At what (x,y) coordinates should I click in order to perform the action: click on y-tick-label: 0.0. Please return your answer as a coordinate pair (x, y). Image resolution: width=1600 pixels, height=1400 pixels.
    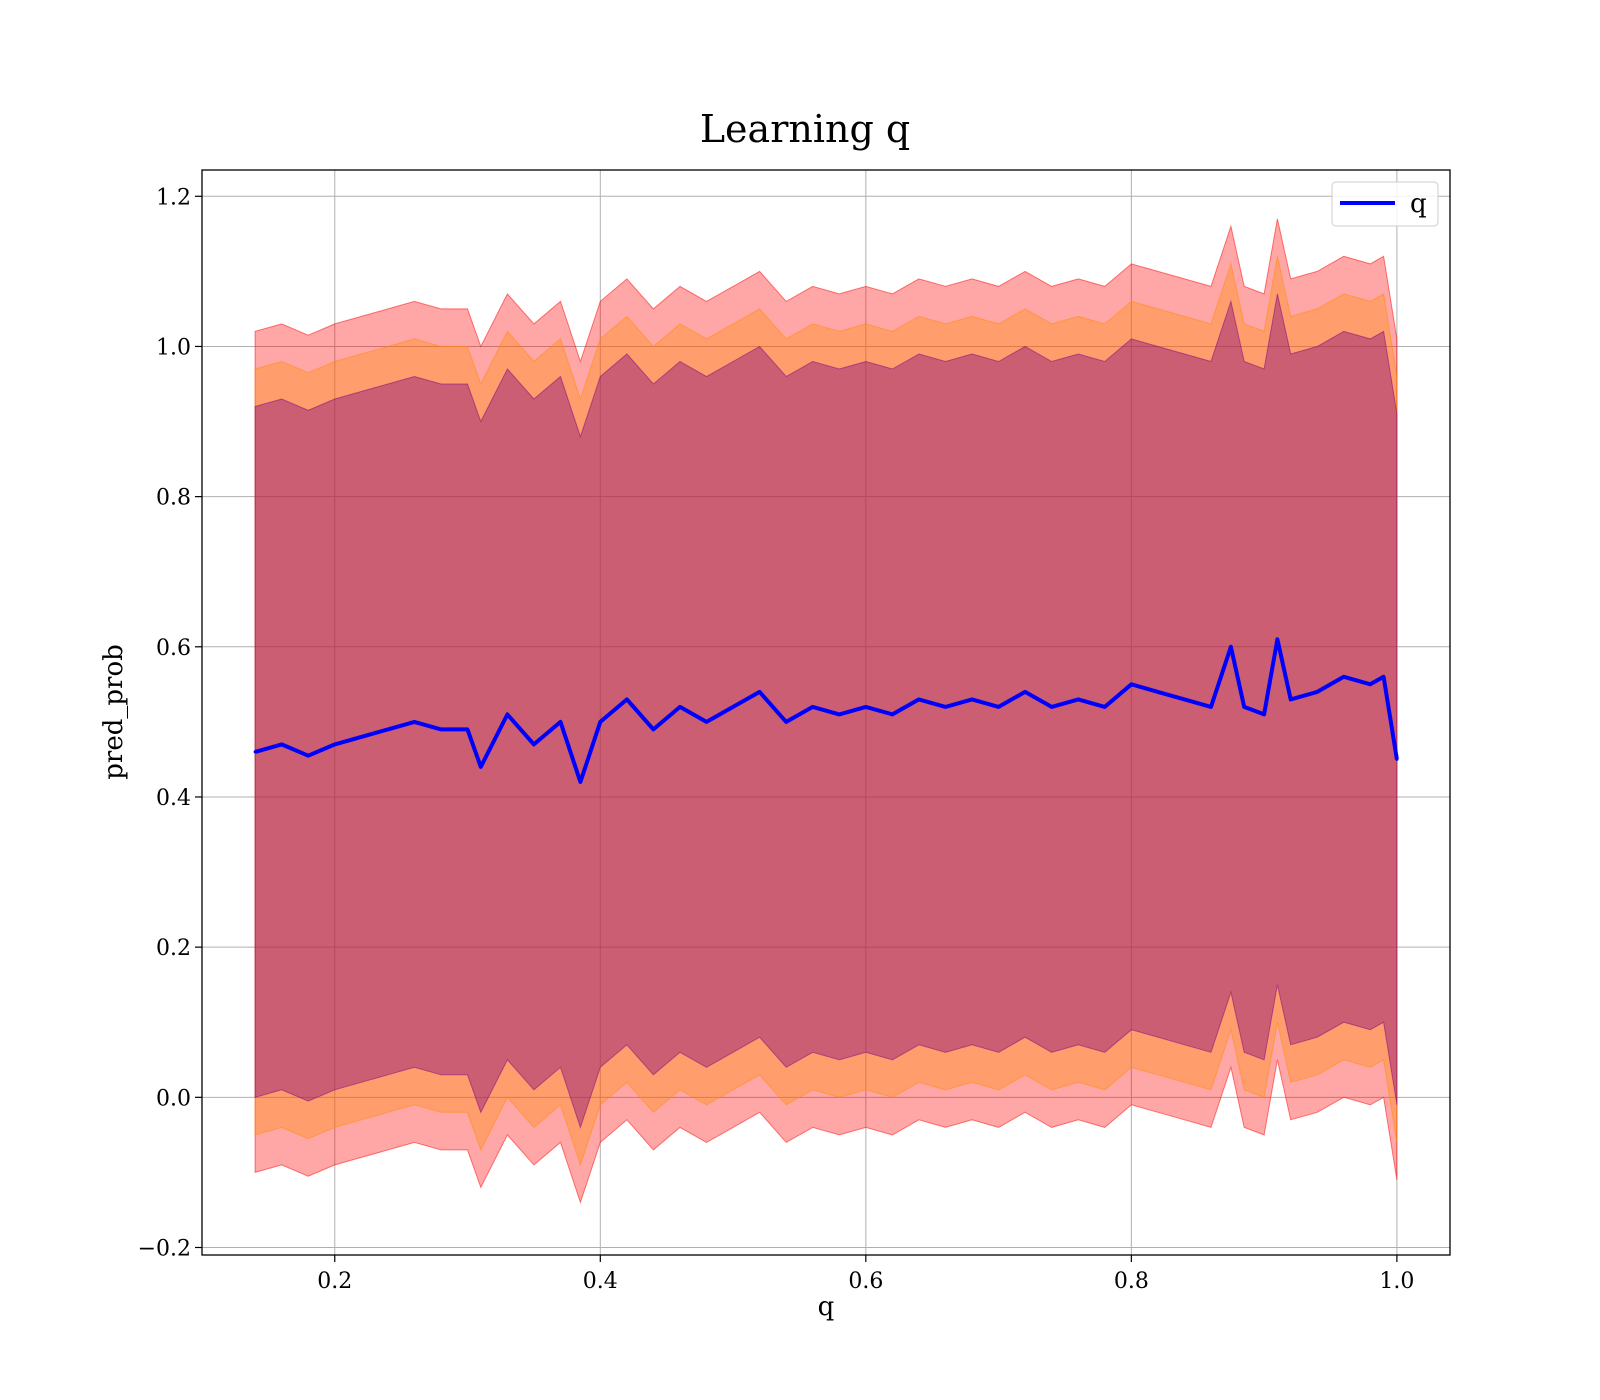
    Looking at the image, I should click on (173, 1098).